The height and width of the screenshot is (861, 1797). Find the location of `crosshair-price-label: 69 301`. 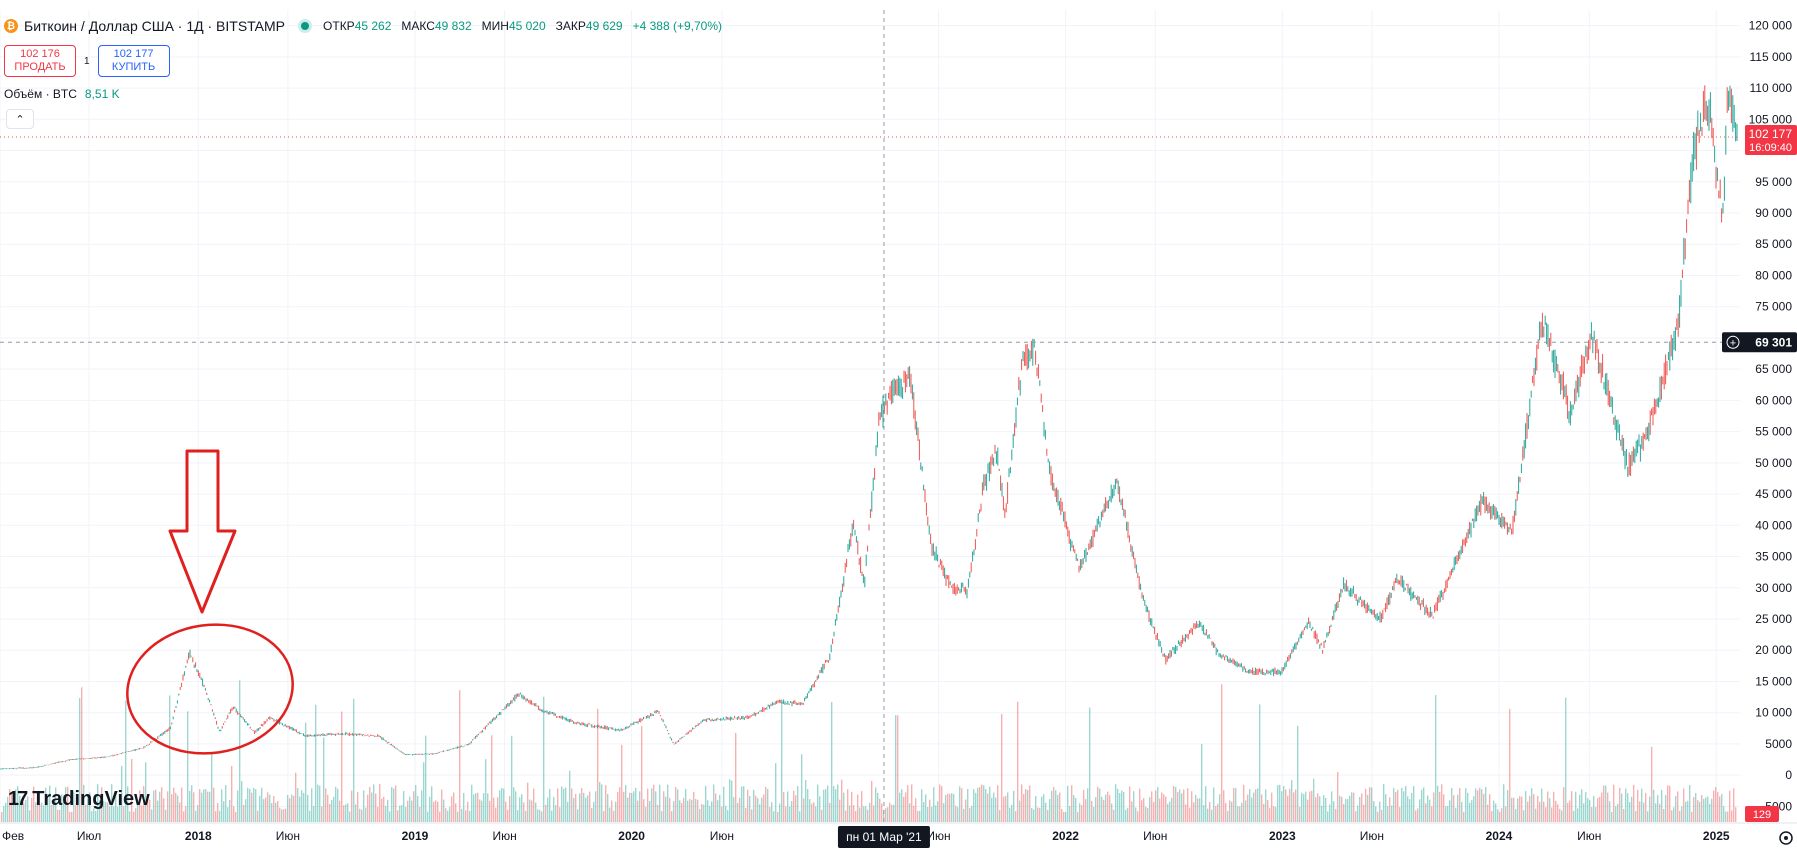

crosshair-price-label: 69 301 is located at coordinates (1773, 342).